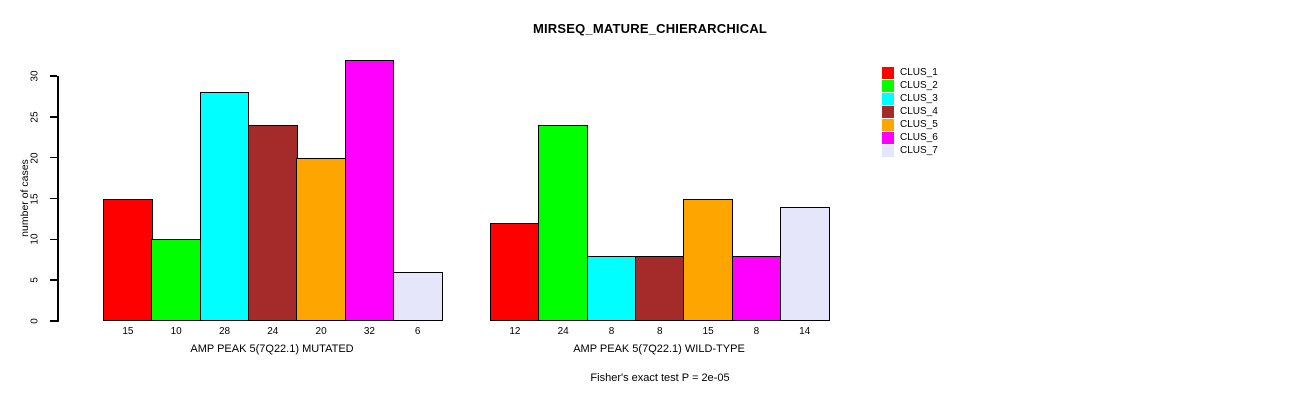 The image size is (1290, 400). I want to click on legend-item: CLUS_1, so click(910, 72).